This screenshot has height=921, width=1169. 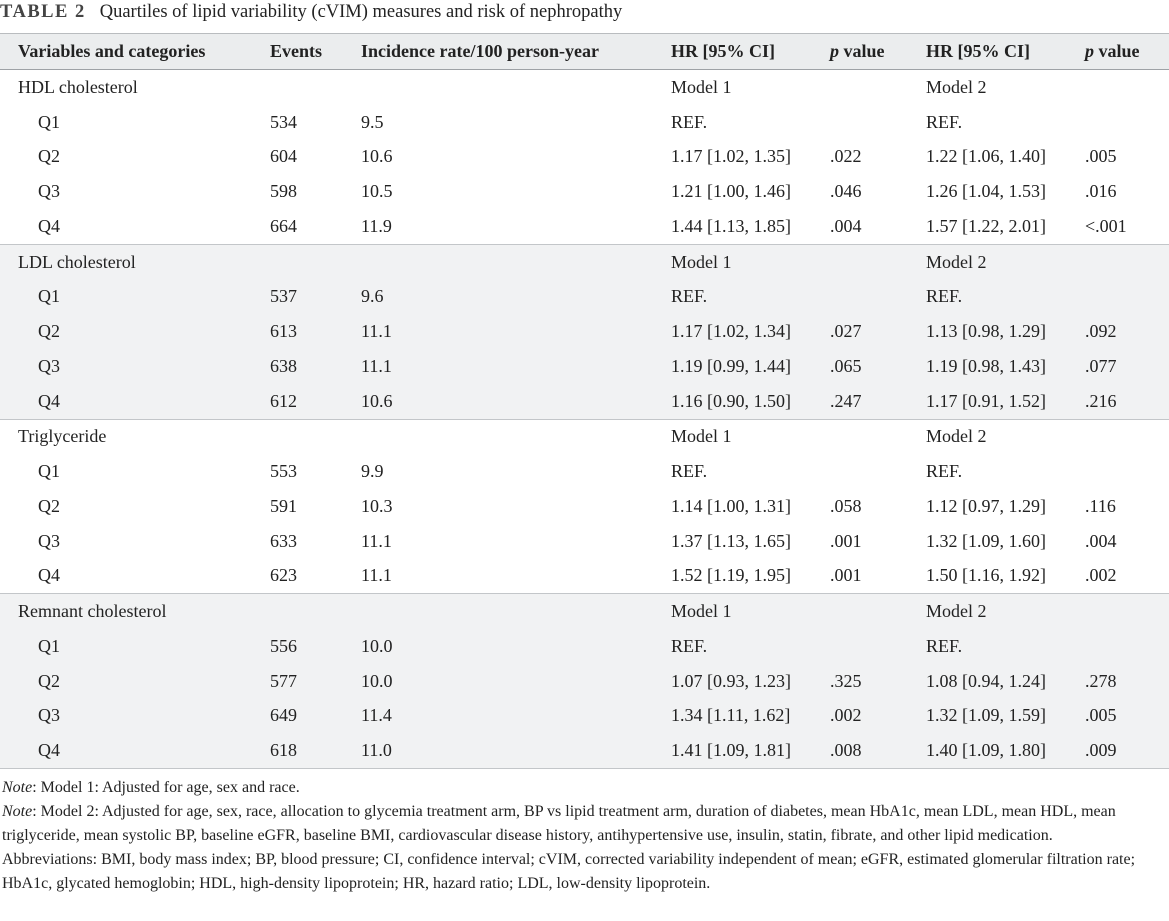 I want to click on hr-model1-cell: 1.44 [1.13, 1.85], so click(x=731, y=225).